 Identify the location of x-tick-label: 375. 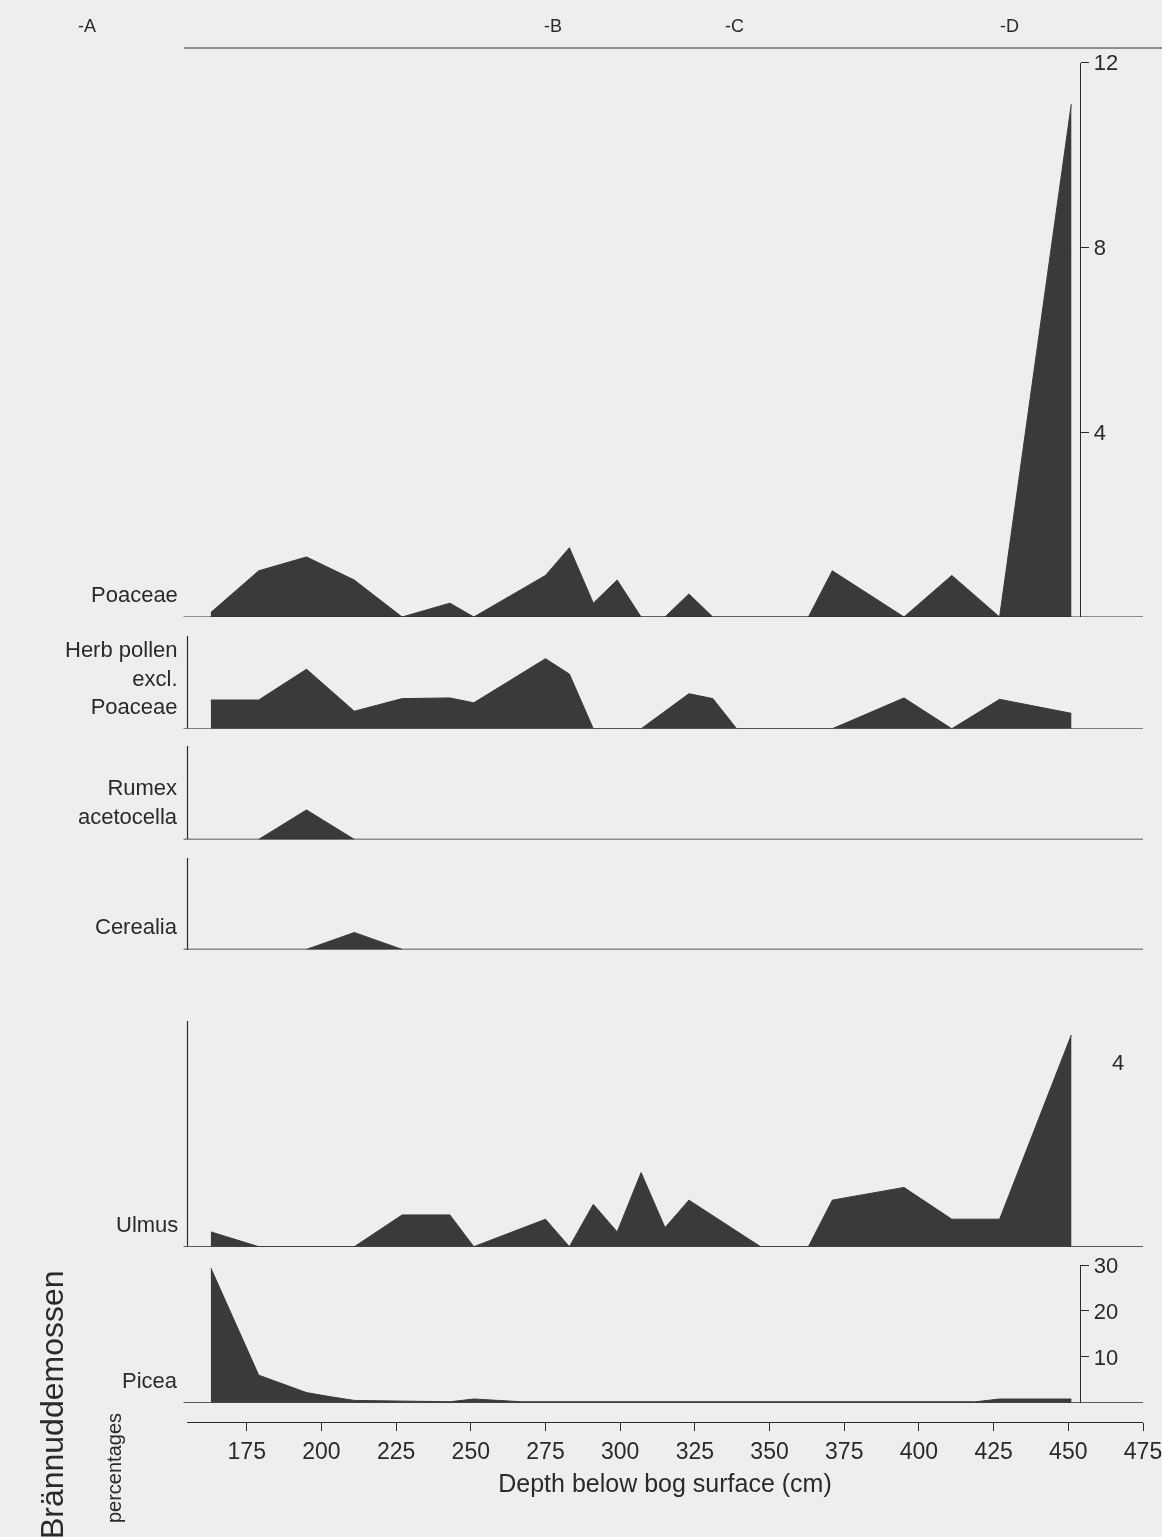
(844, 1450).